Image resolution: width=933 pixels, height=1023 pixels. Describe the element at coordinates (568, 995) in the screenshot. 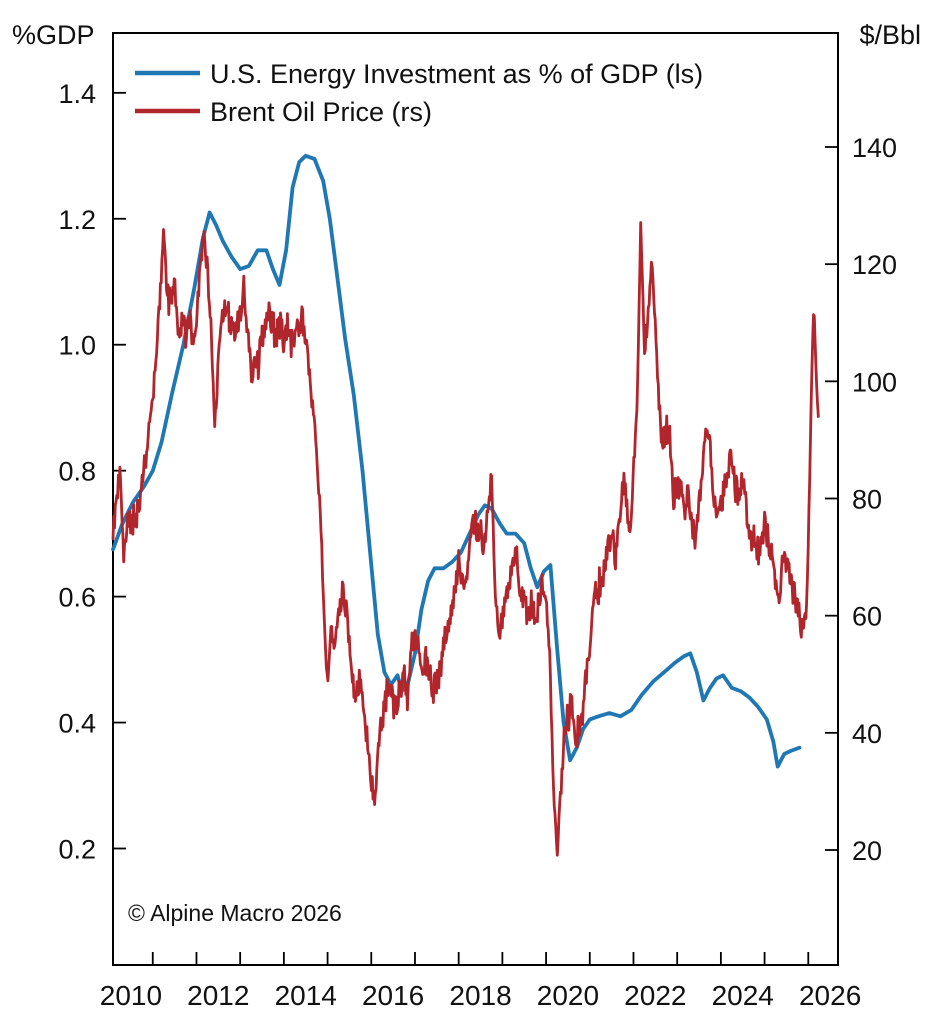

I see `x-axis-tick-label: 2020` at that location.